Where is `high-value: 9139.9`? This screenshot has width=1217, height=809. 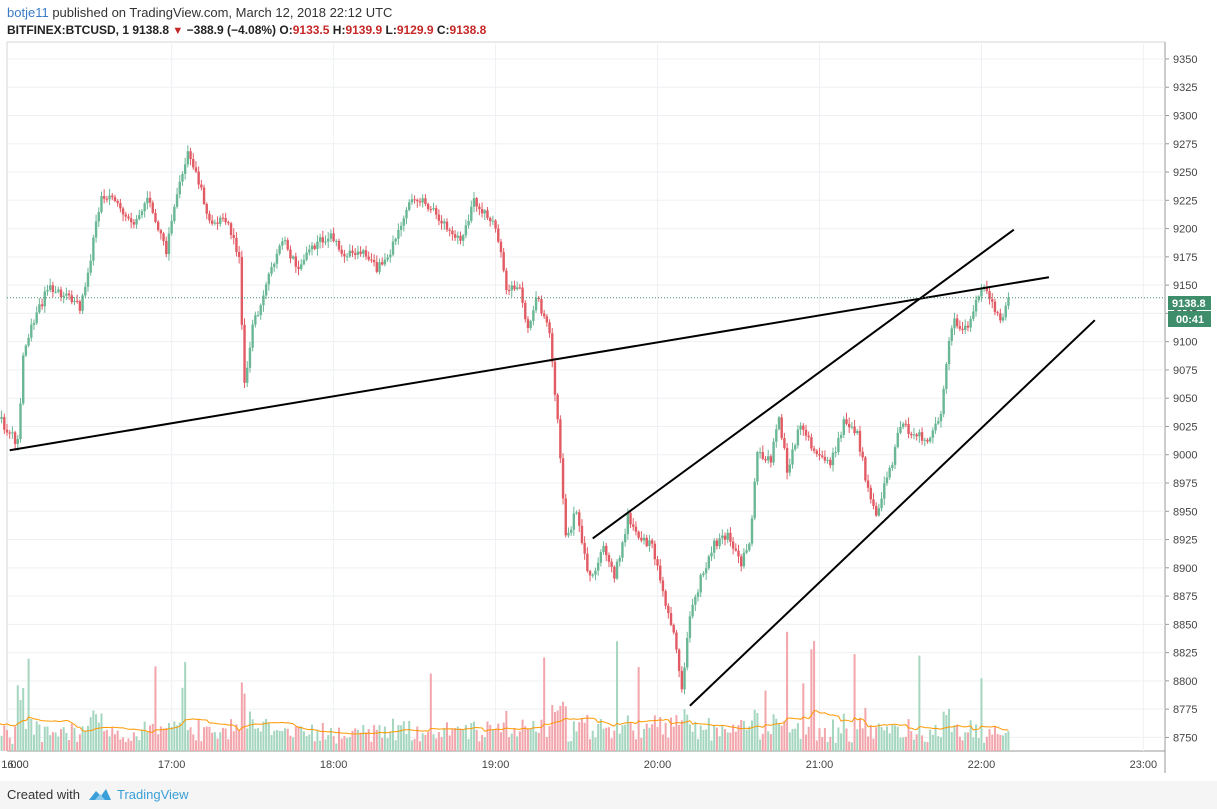 high-value: 9139.9 is located at coordinates (364, 30).